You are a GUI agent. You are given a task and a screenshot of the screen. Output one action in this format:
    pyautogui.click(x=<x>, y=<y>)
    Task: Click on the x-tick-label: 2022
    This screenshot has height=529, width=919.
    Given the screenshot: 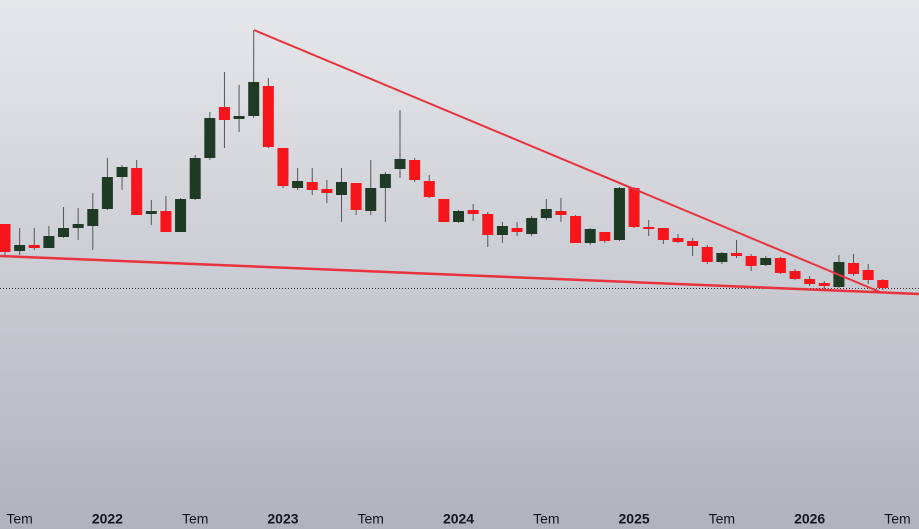 What is the action you would take?
    pyautogui.click(x=107, y=519)
    